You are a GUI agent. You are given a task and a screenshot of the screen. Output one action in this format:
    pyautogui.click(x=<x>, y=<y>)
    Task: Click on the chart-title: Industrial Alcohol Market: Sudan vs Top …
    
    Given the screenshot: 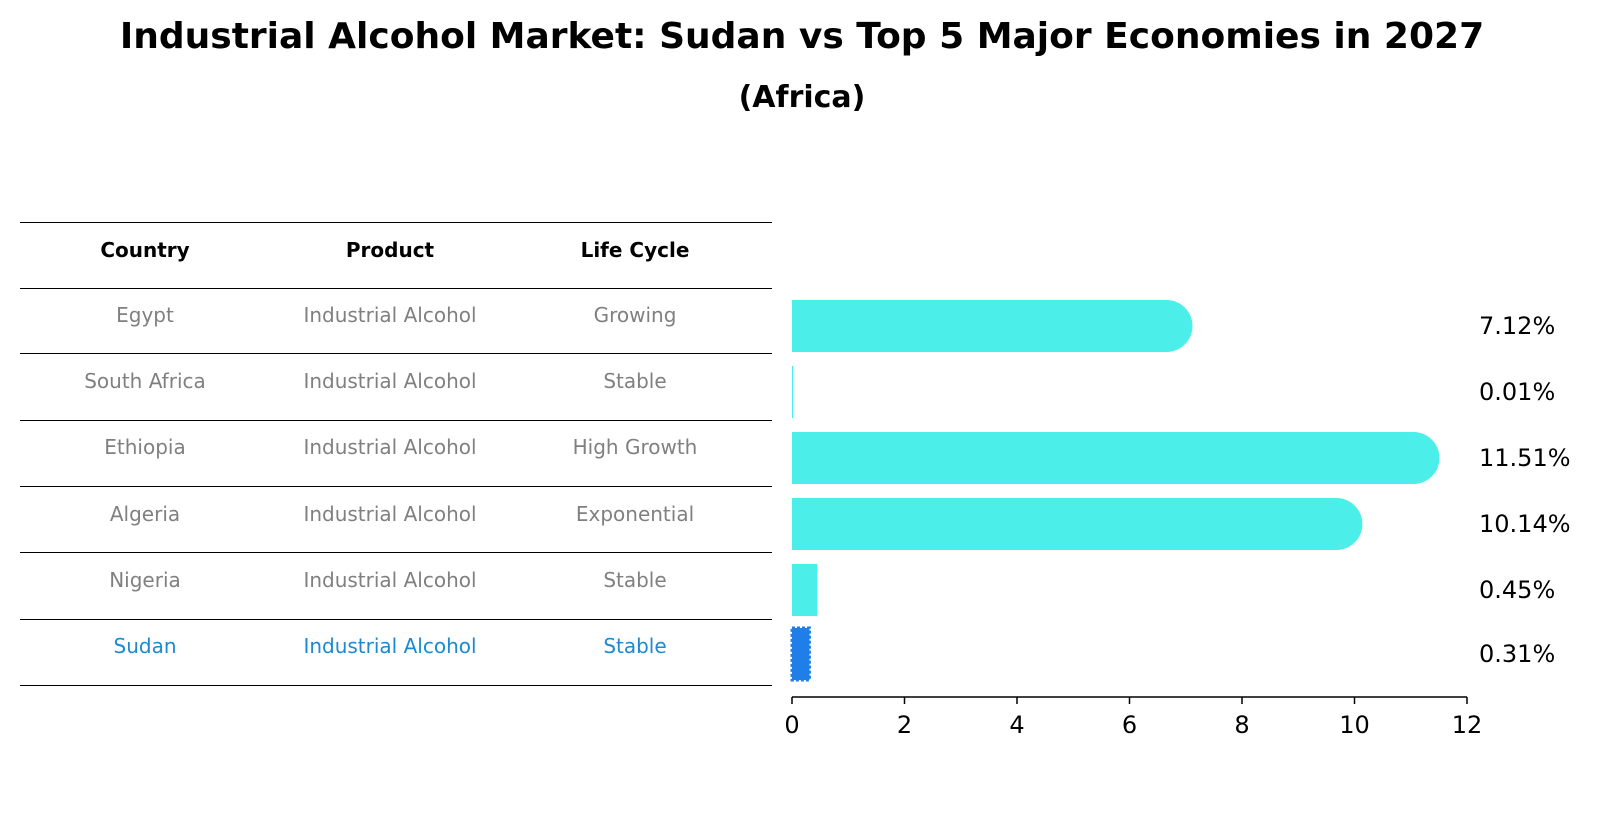 What is the action you would take?
    pyautogui.click(x=802, y=36)
    